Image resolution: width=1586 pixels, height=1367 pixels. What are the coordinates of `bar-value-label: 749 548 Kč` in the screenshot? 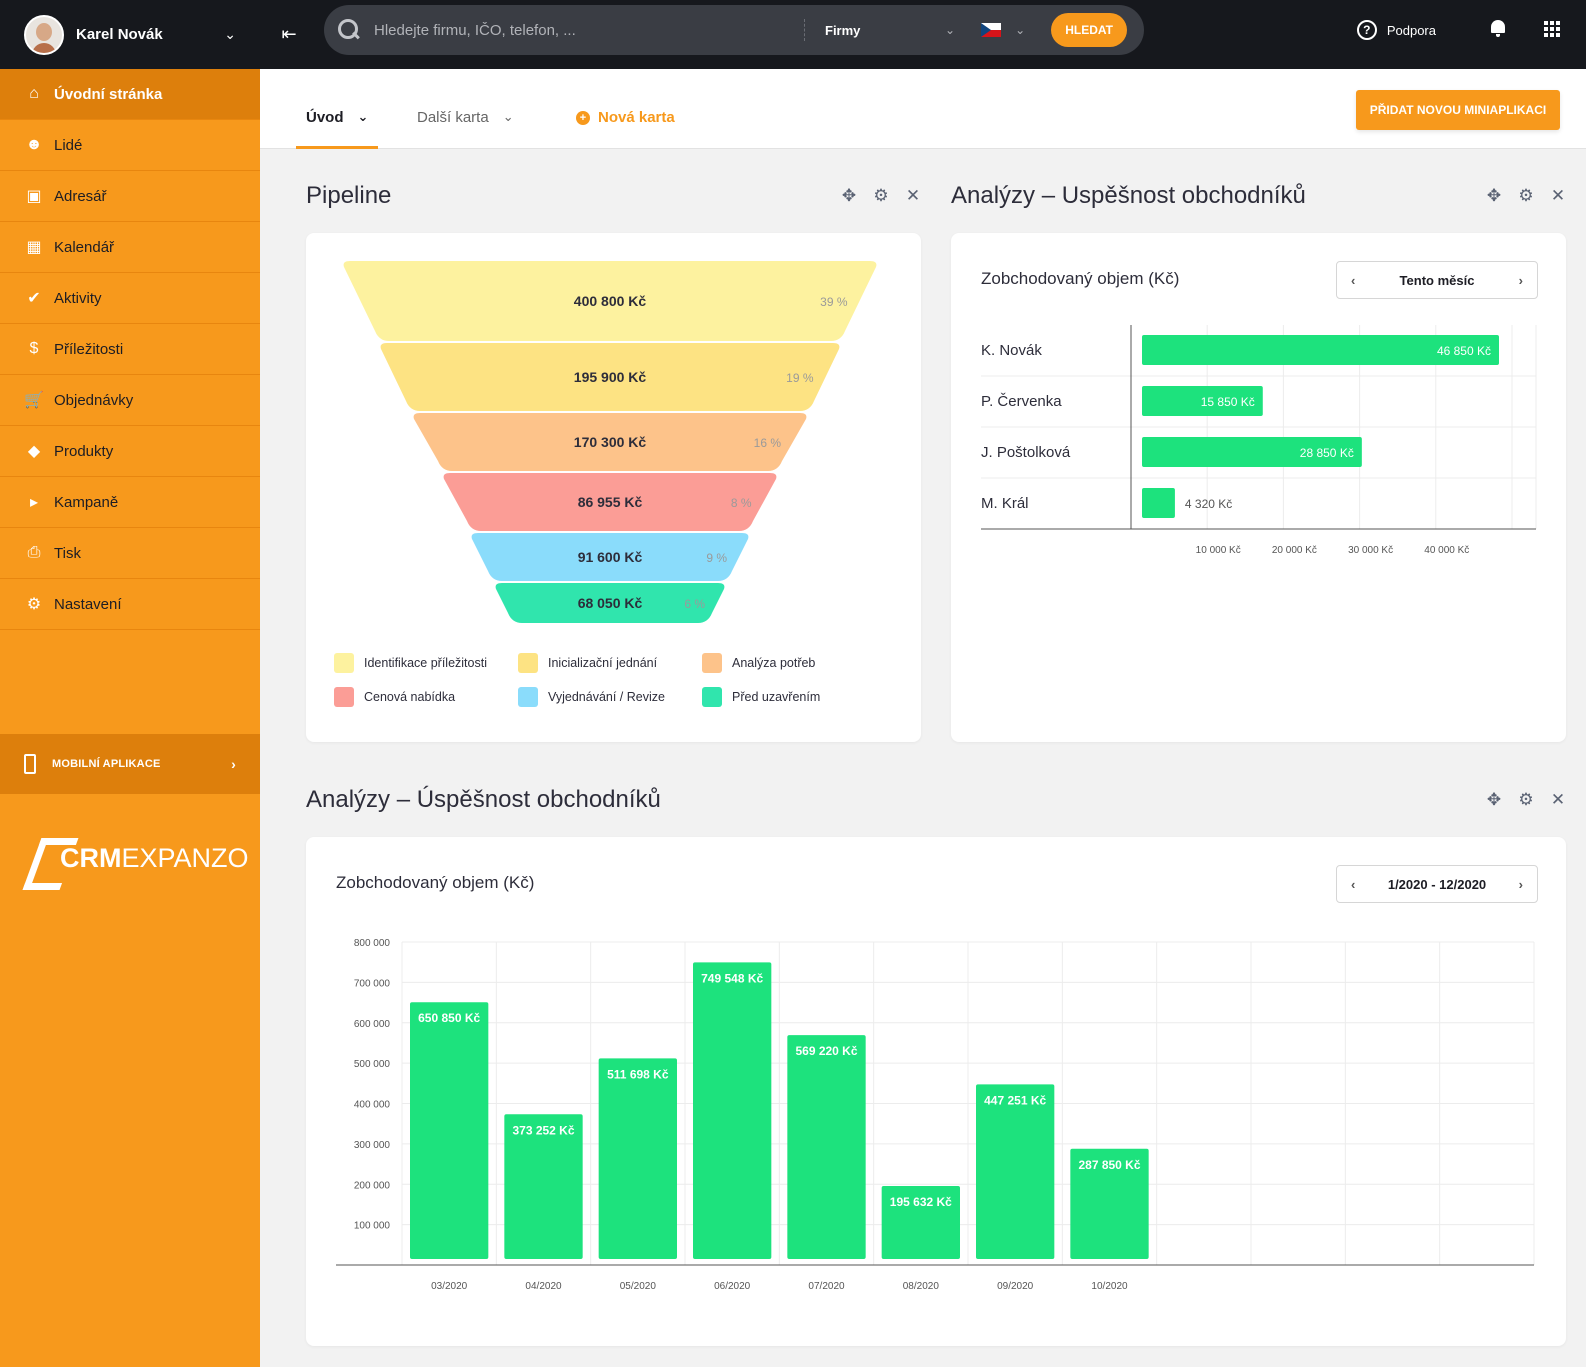 It's located at (732, 978).